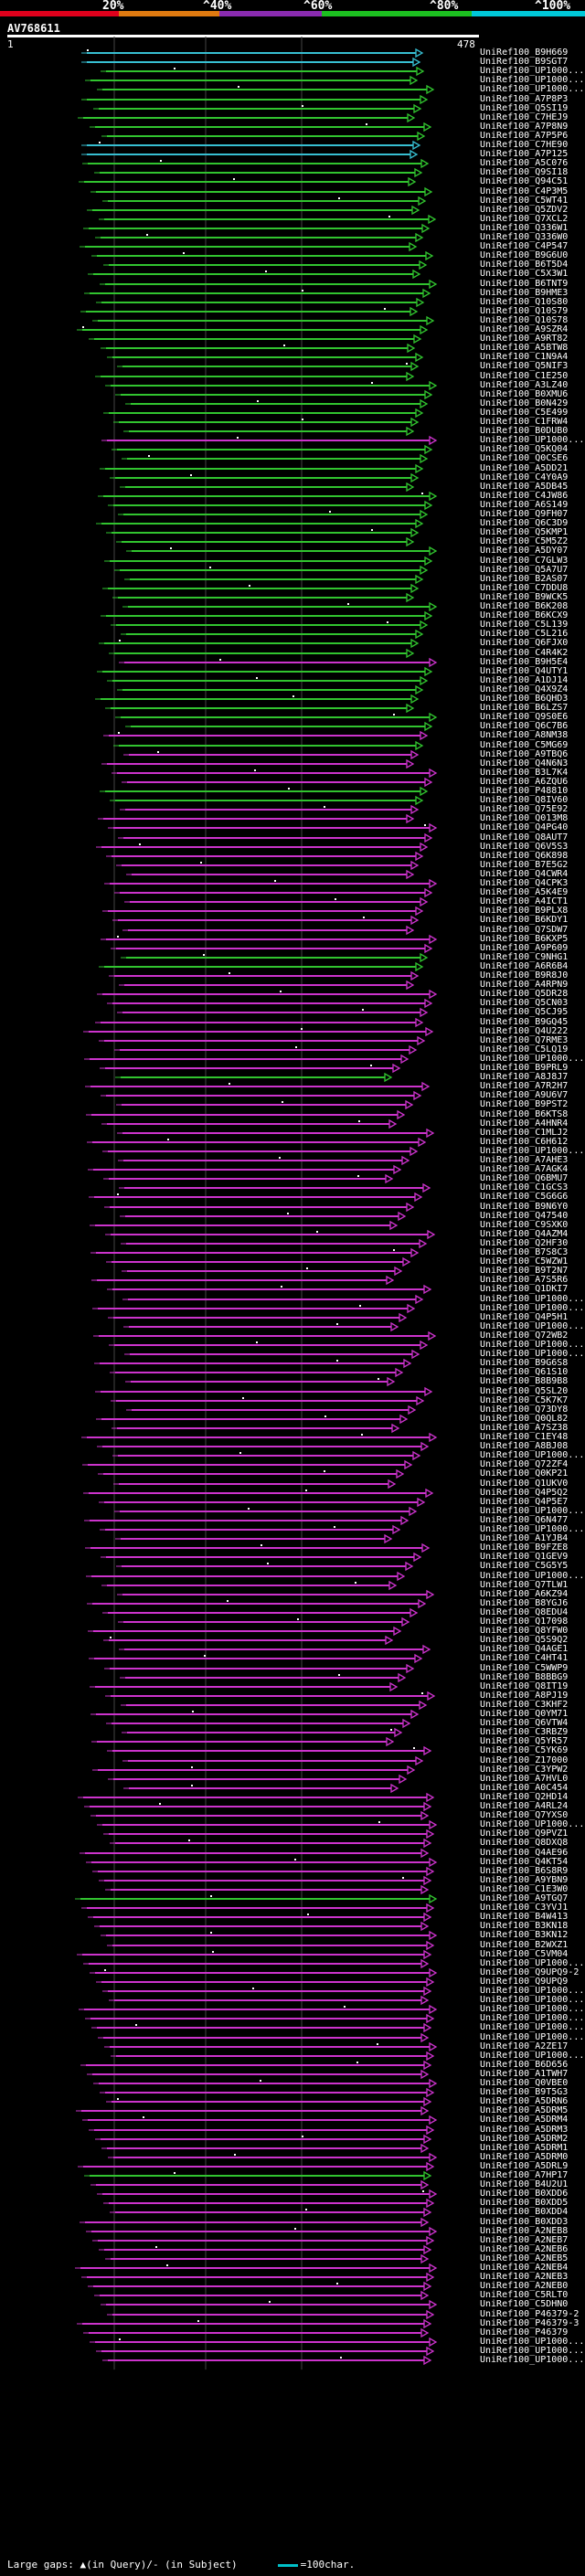 The height and width of the screenshot is (2576, 585). What do you see at coordinates (524, 1732) in the screenshot?
I see `hit-link: UniRef100_C3RBZ9` at bounding box center [524, 1732].